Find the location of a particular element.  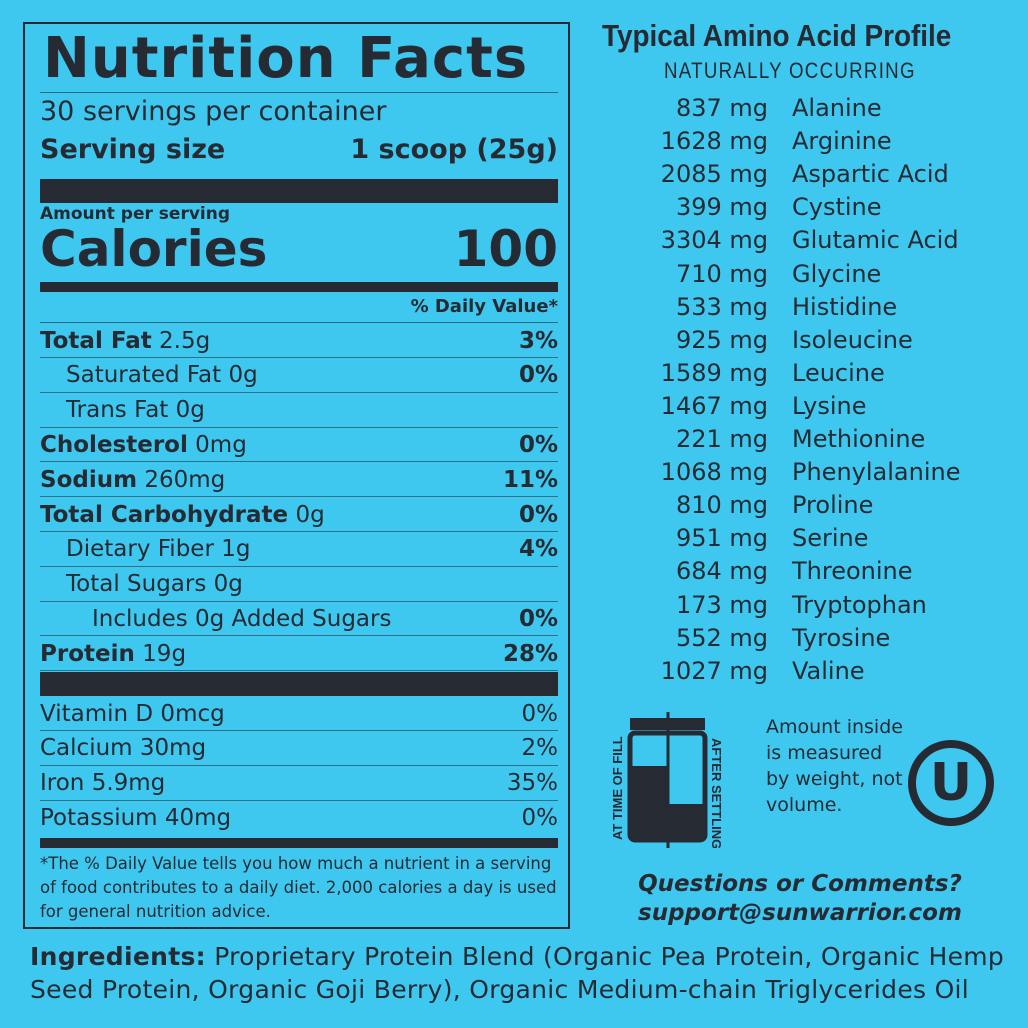

amino-name: Histidine is located at coordinates (845, 306).